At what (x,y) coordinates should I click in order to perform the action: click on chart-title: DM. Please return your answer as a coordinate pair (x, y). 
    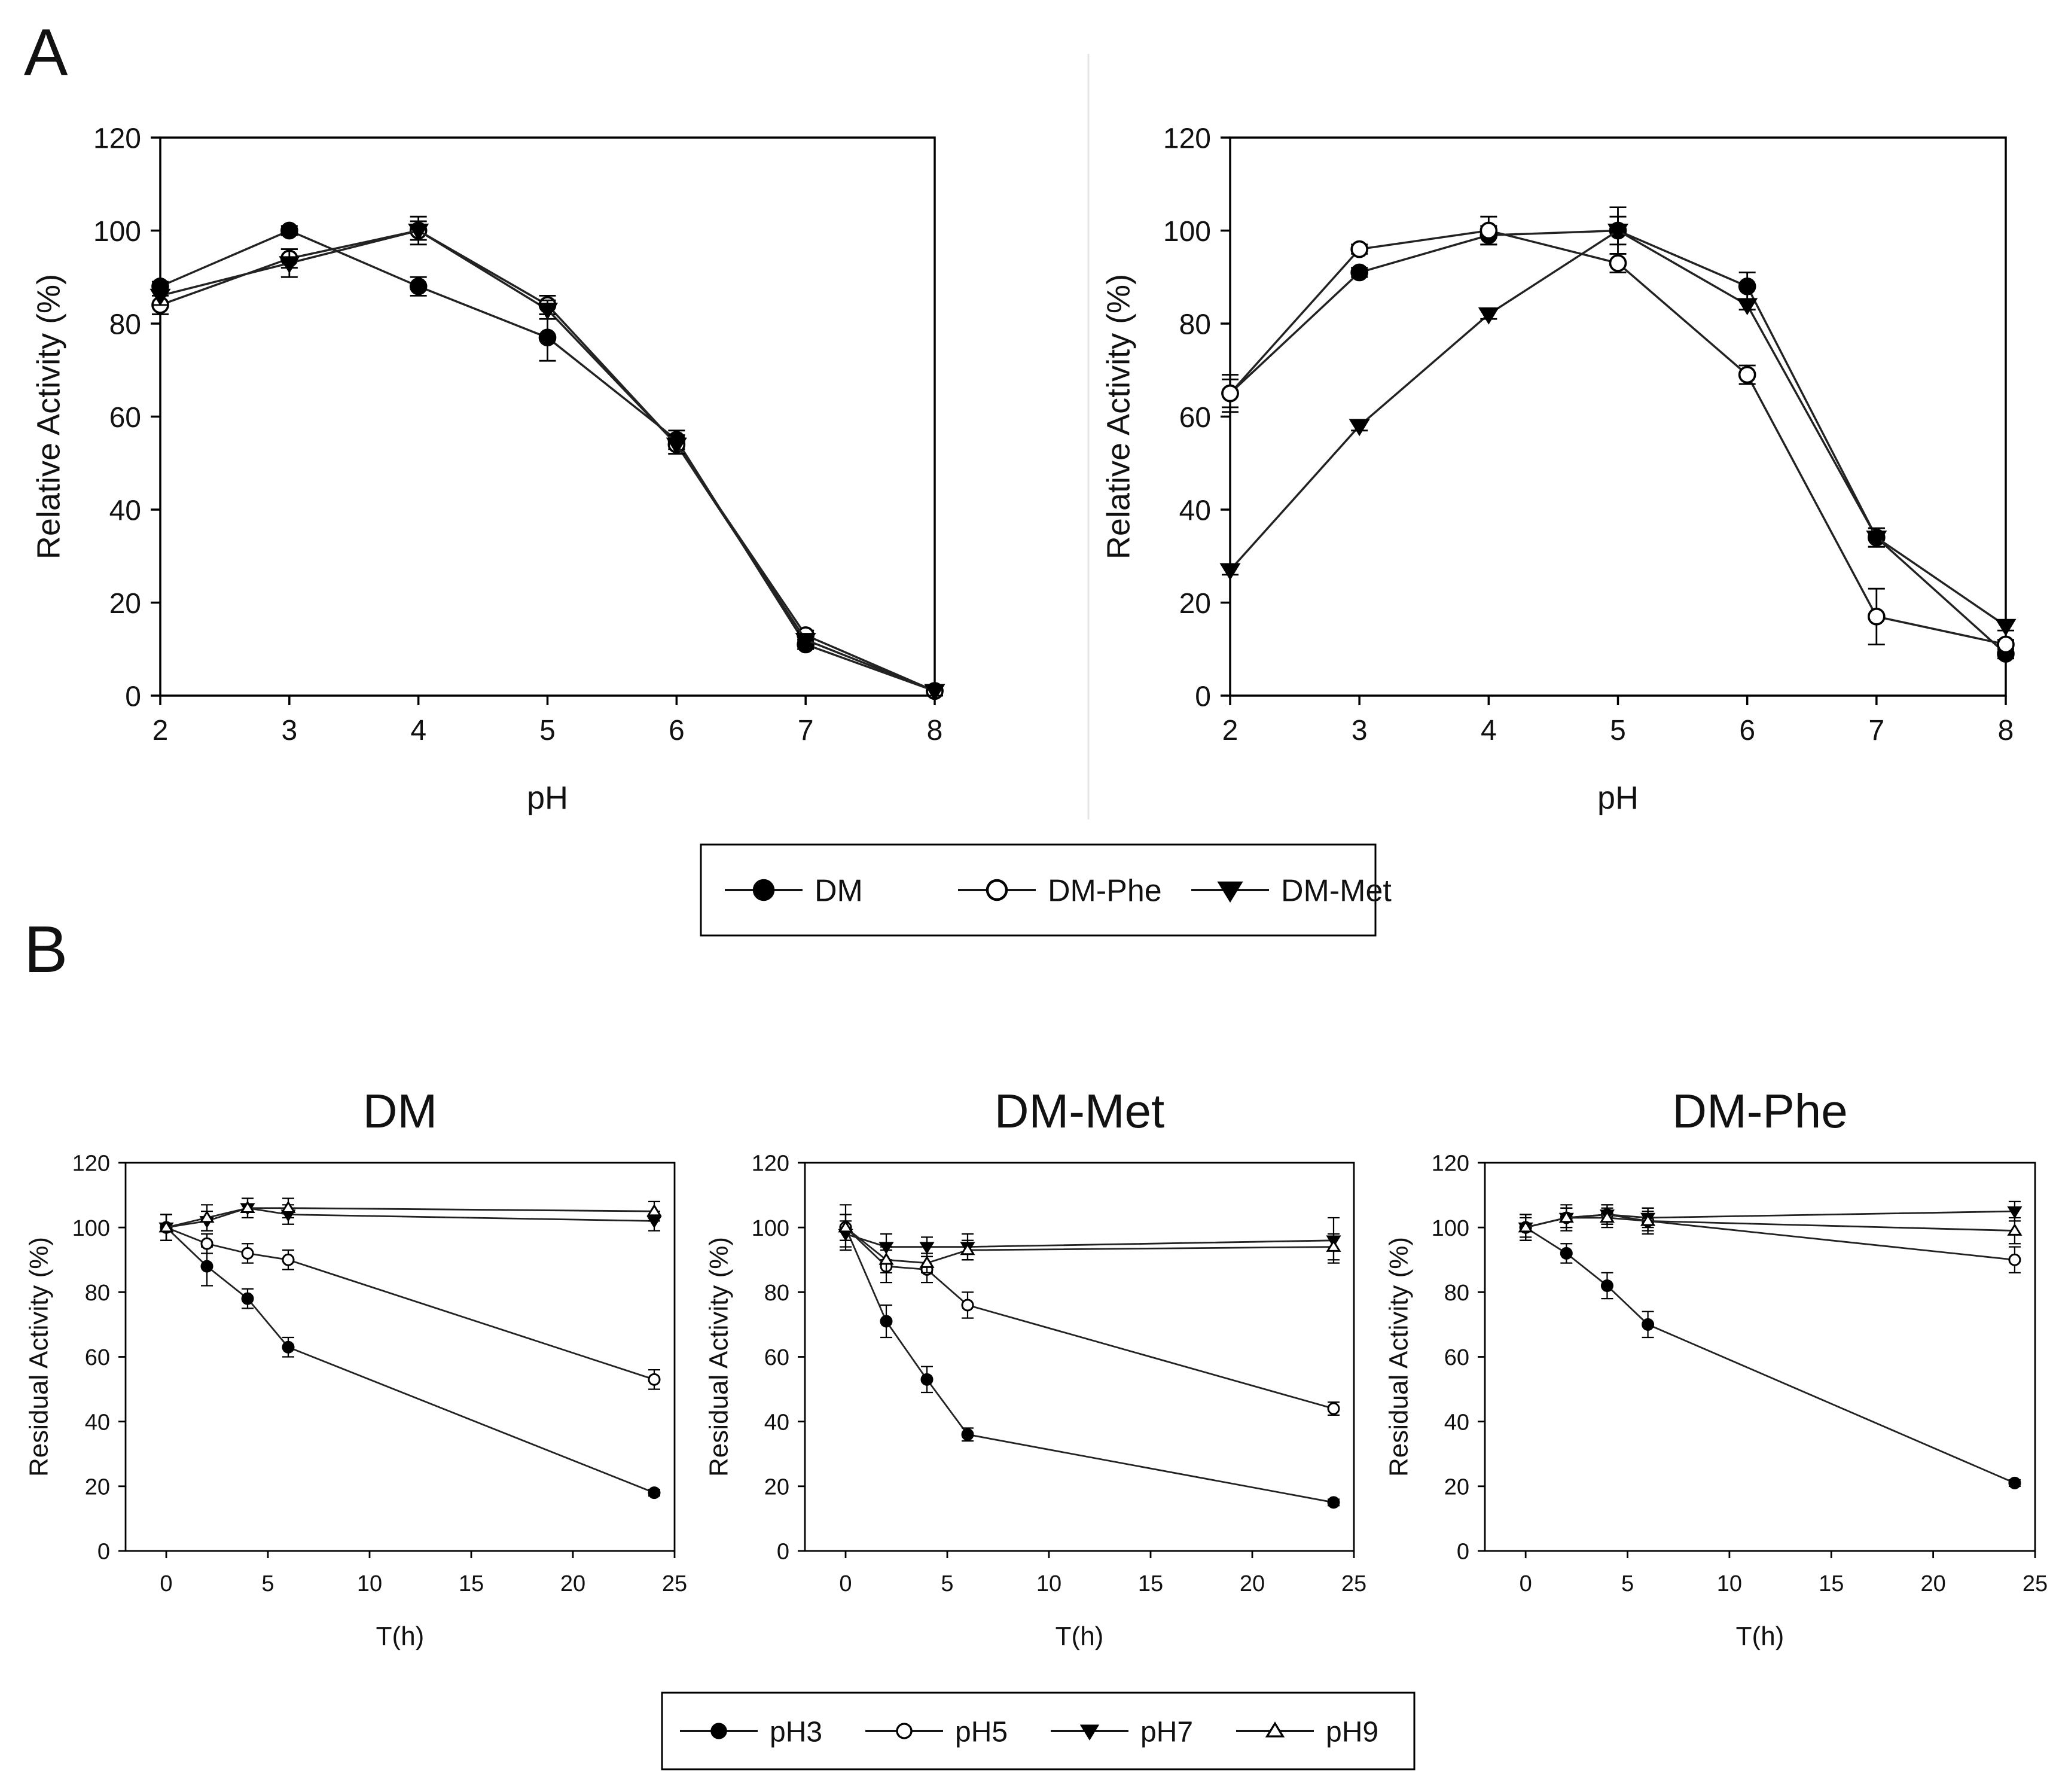
    Looking at the image, I should click on (400, 1111).